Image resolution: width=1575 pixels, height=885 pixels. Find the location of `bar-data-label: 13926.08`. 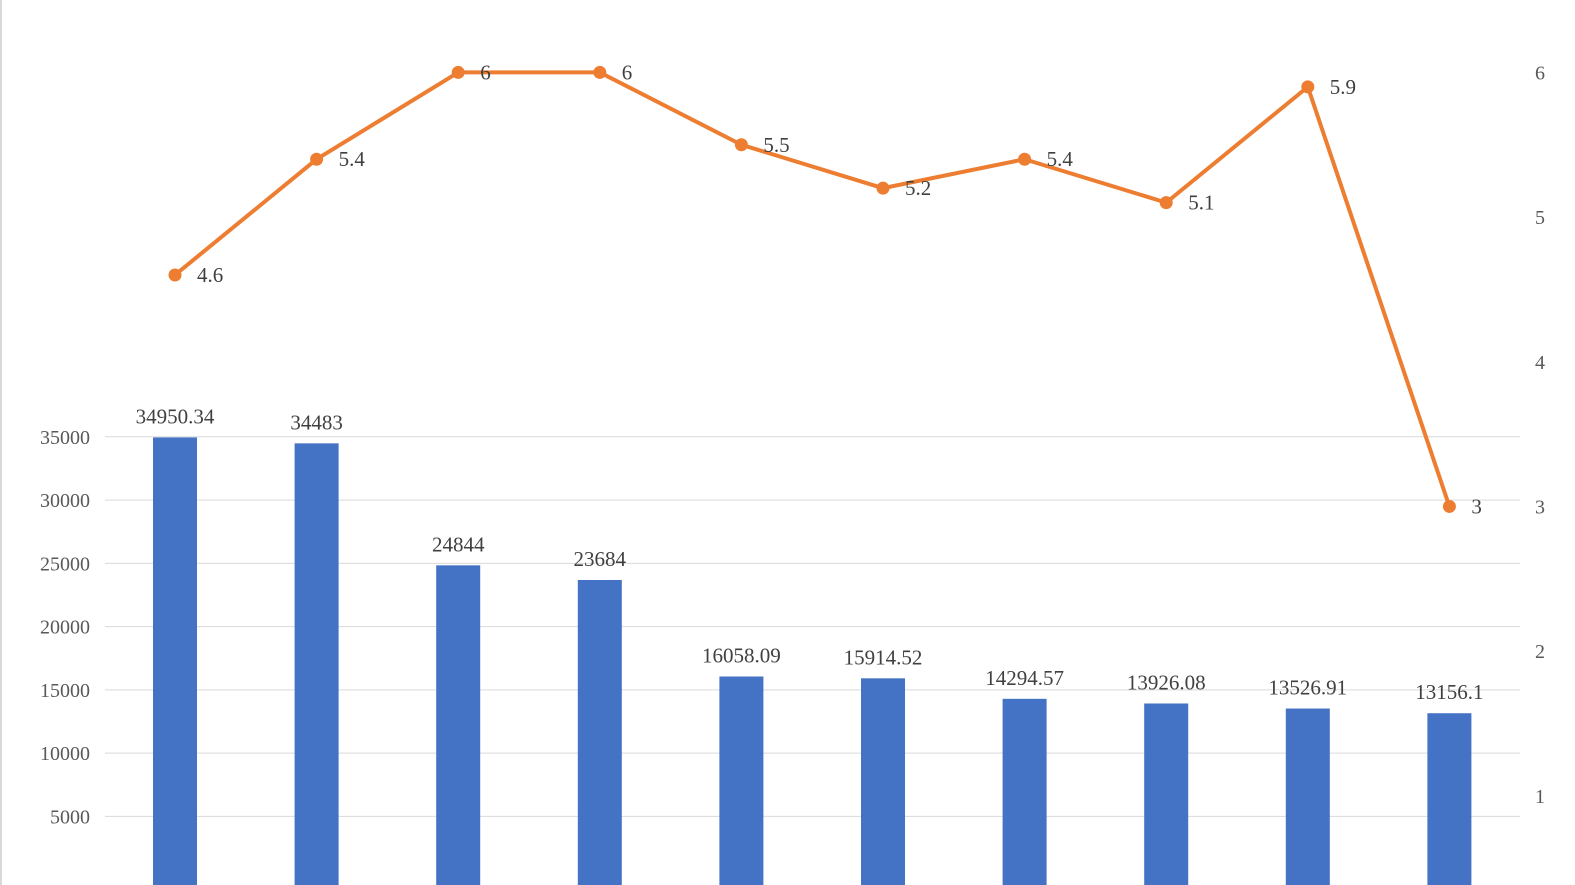

bar-data-label: 13926.08 is located at coordinates (1166, 682).